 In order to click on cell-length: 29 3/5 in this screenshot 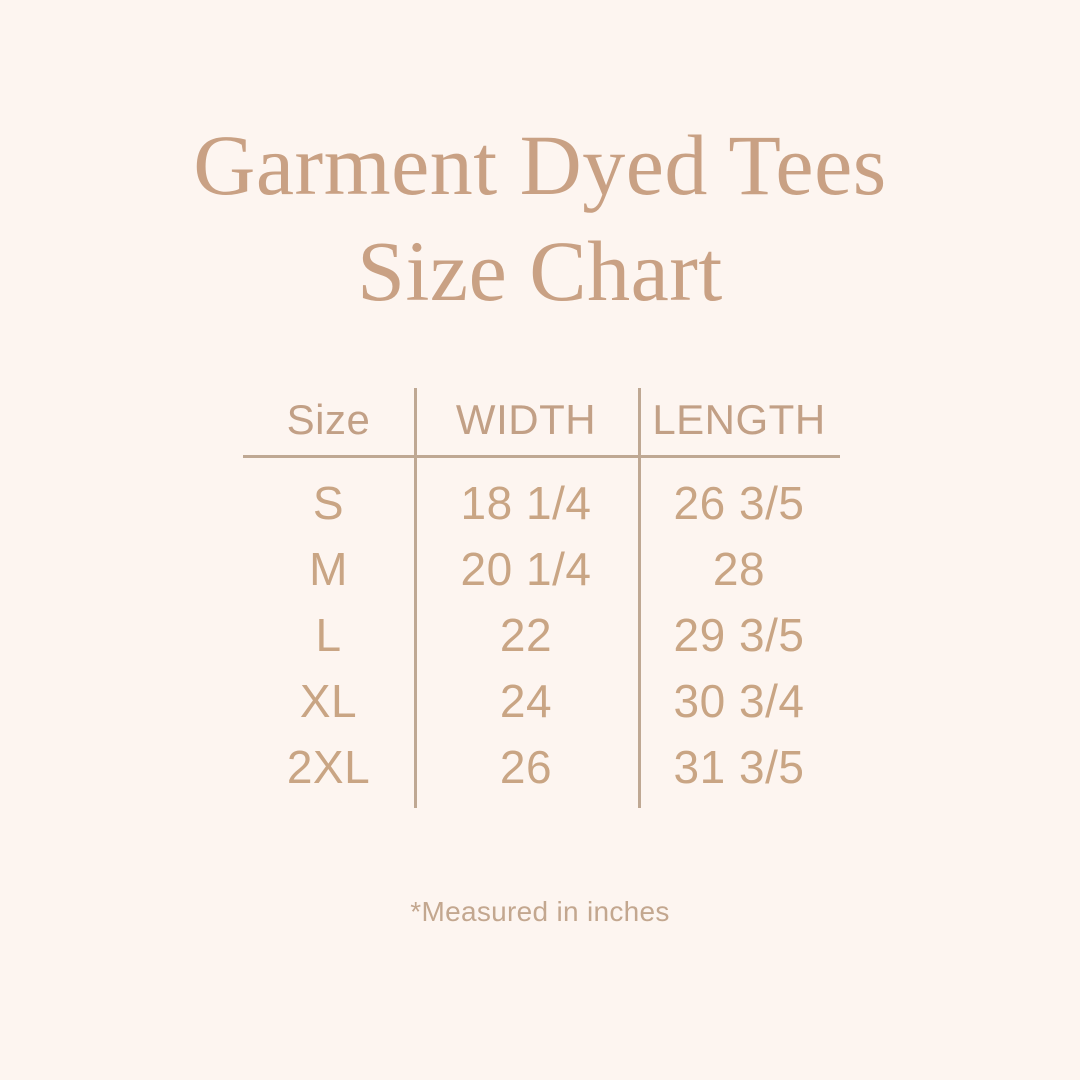, I will do `click(739, 635)`.